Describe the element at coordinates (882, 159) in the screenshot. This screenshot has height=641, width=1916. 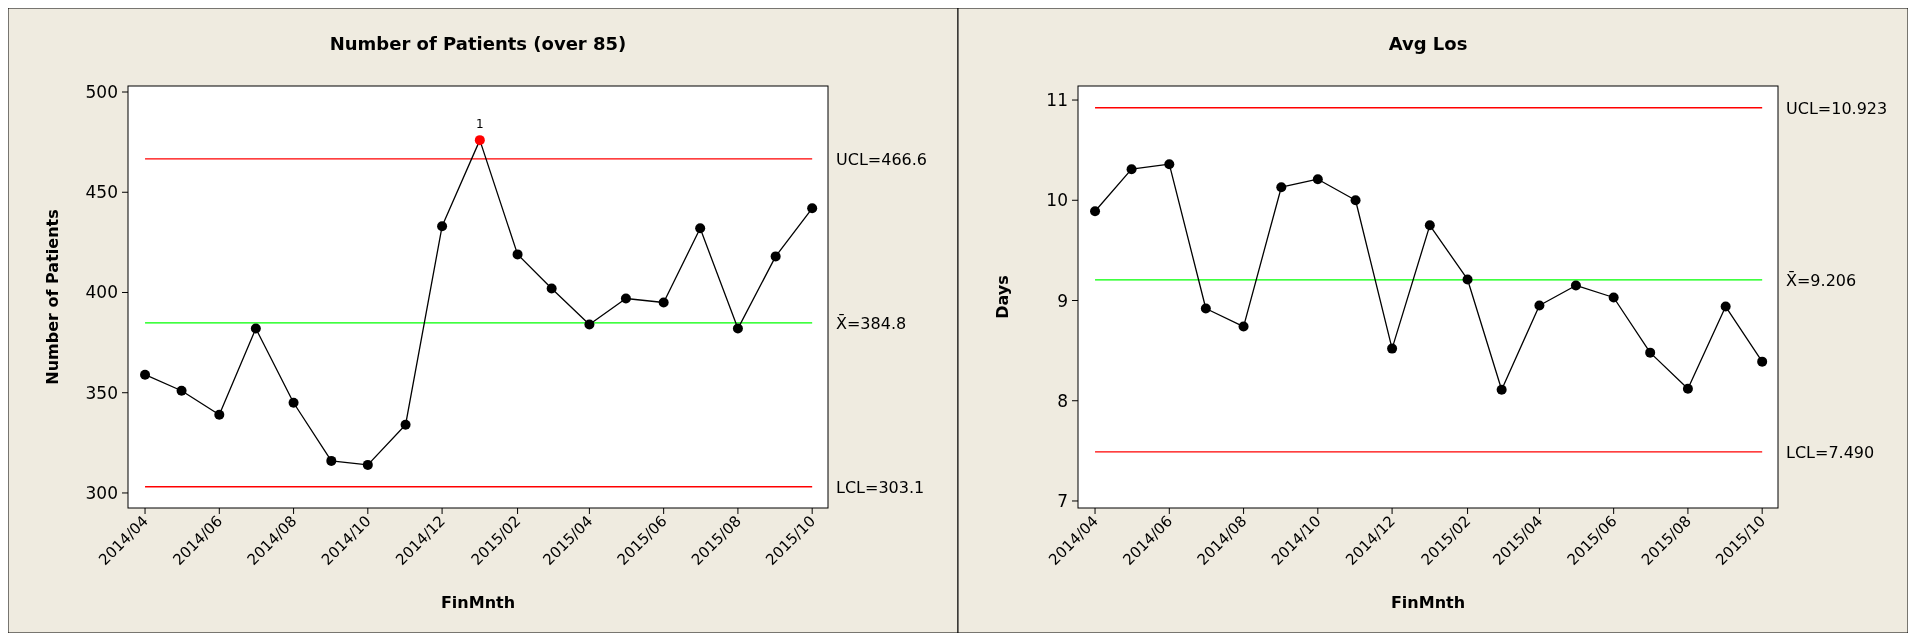
I see `ref-line-label: UCL=466.6` at that location.